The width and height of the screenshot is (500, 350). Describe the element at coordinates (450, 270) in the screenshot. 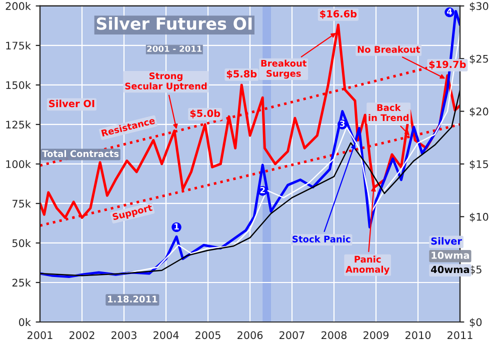

I see `text: 40wma` at that location.